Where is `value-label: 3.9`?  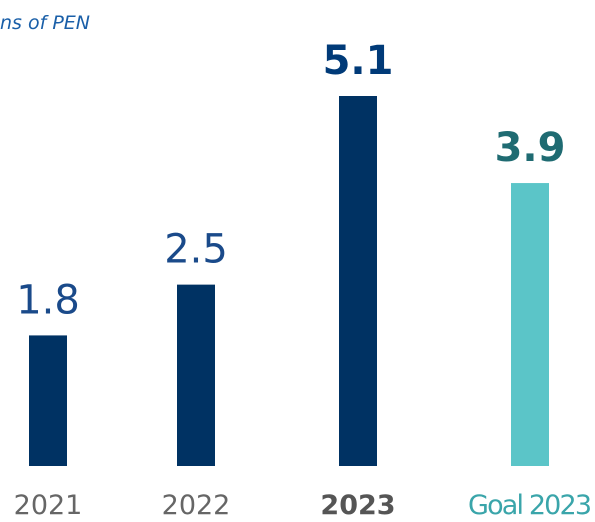 value-label: 3.9 is located at coordinates (530, 148).